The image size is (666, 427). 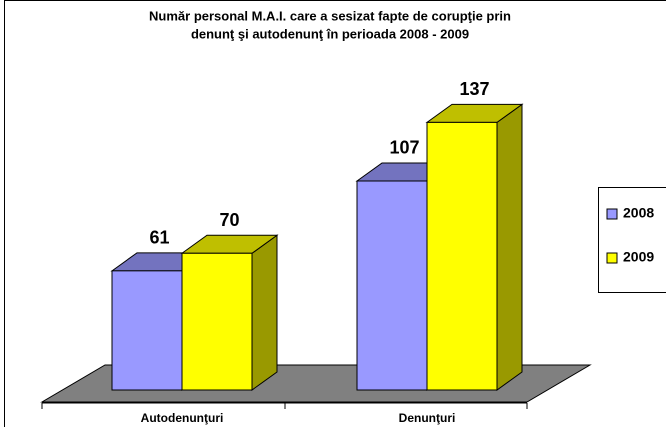 What do you see at coordinates (638, 213) in the screenshot?
I see `legend-label: 2008` at bounding box center [638, 213].